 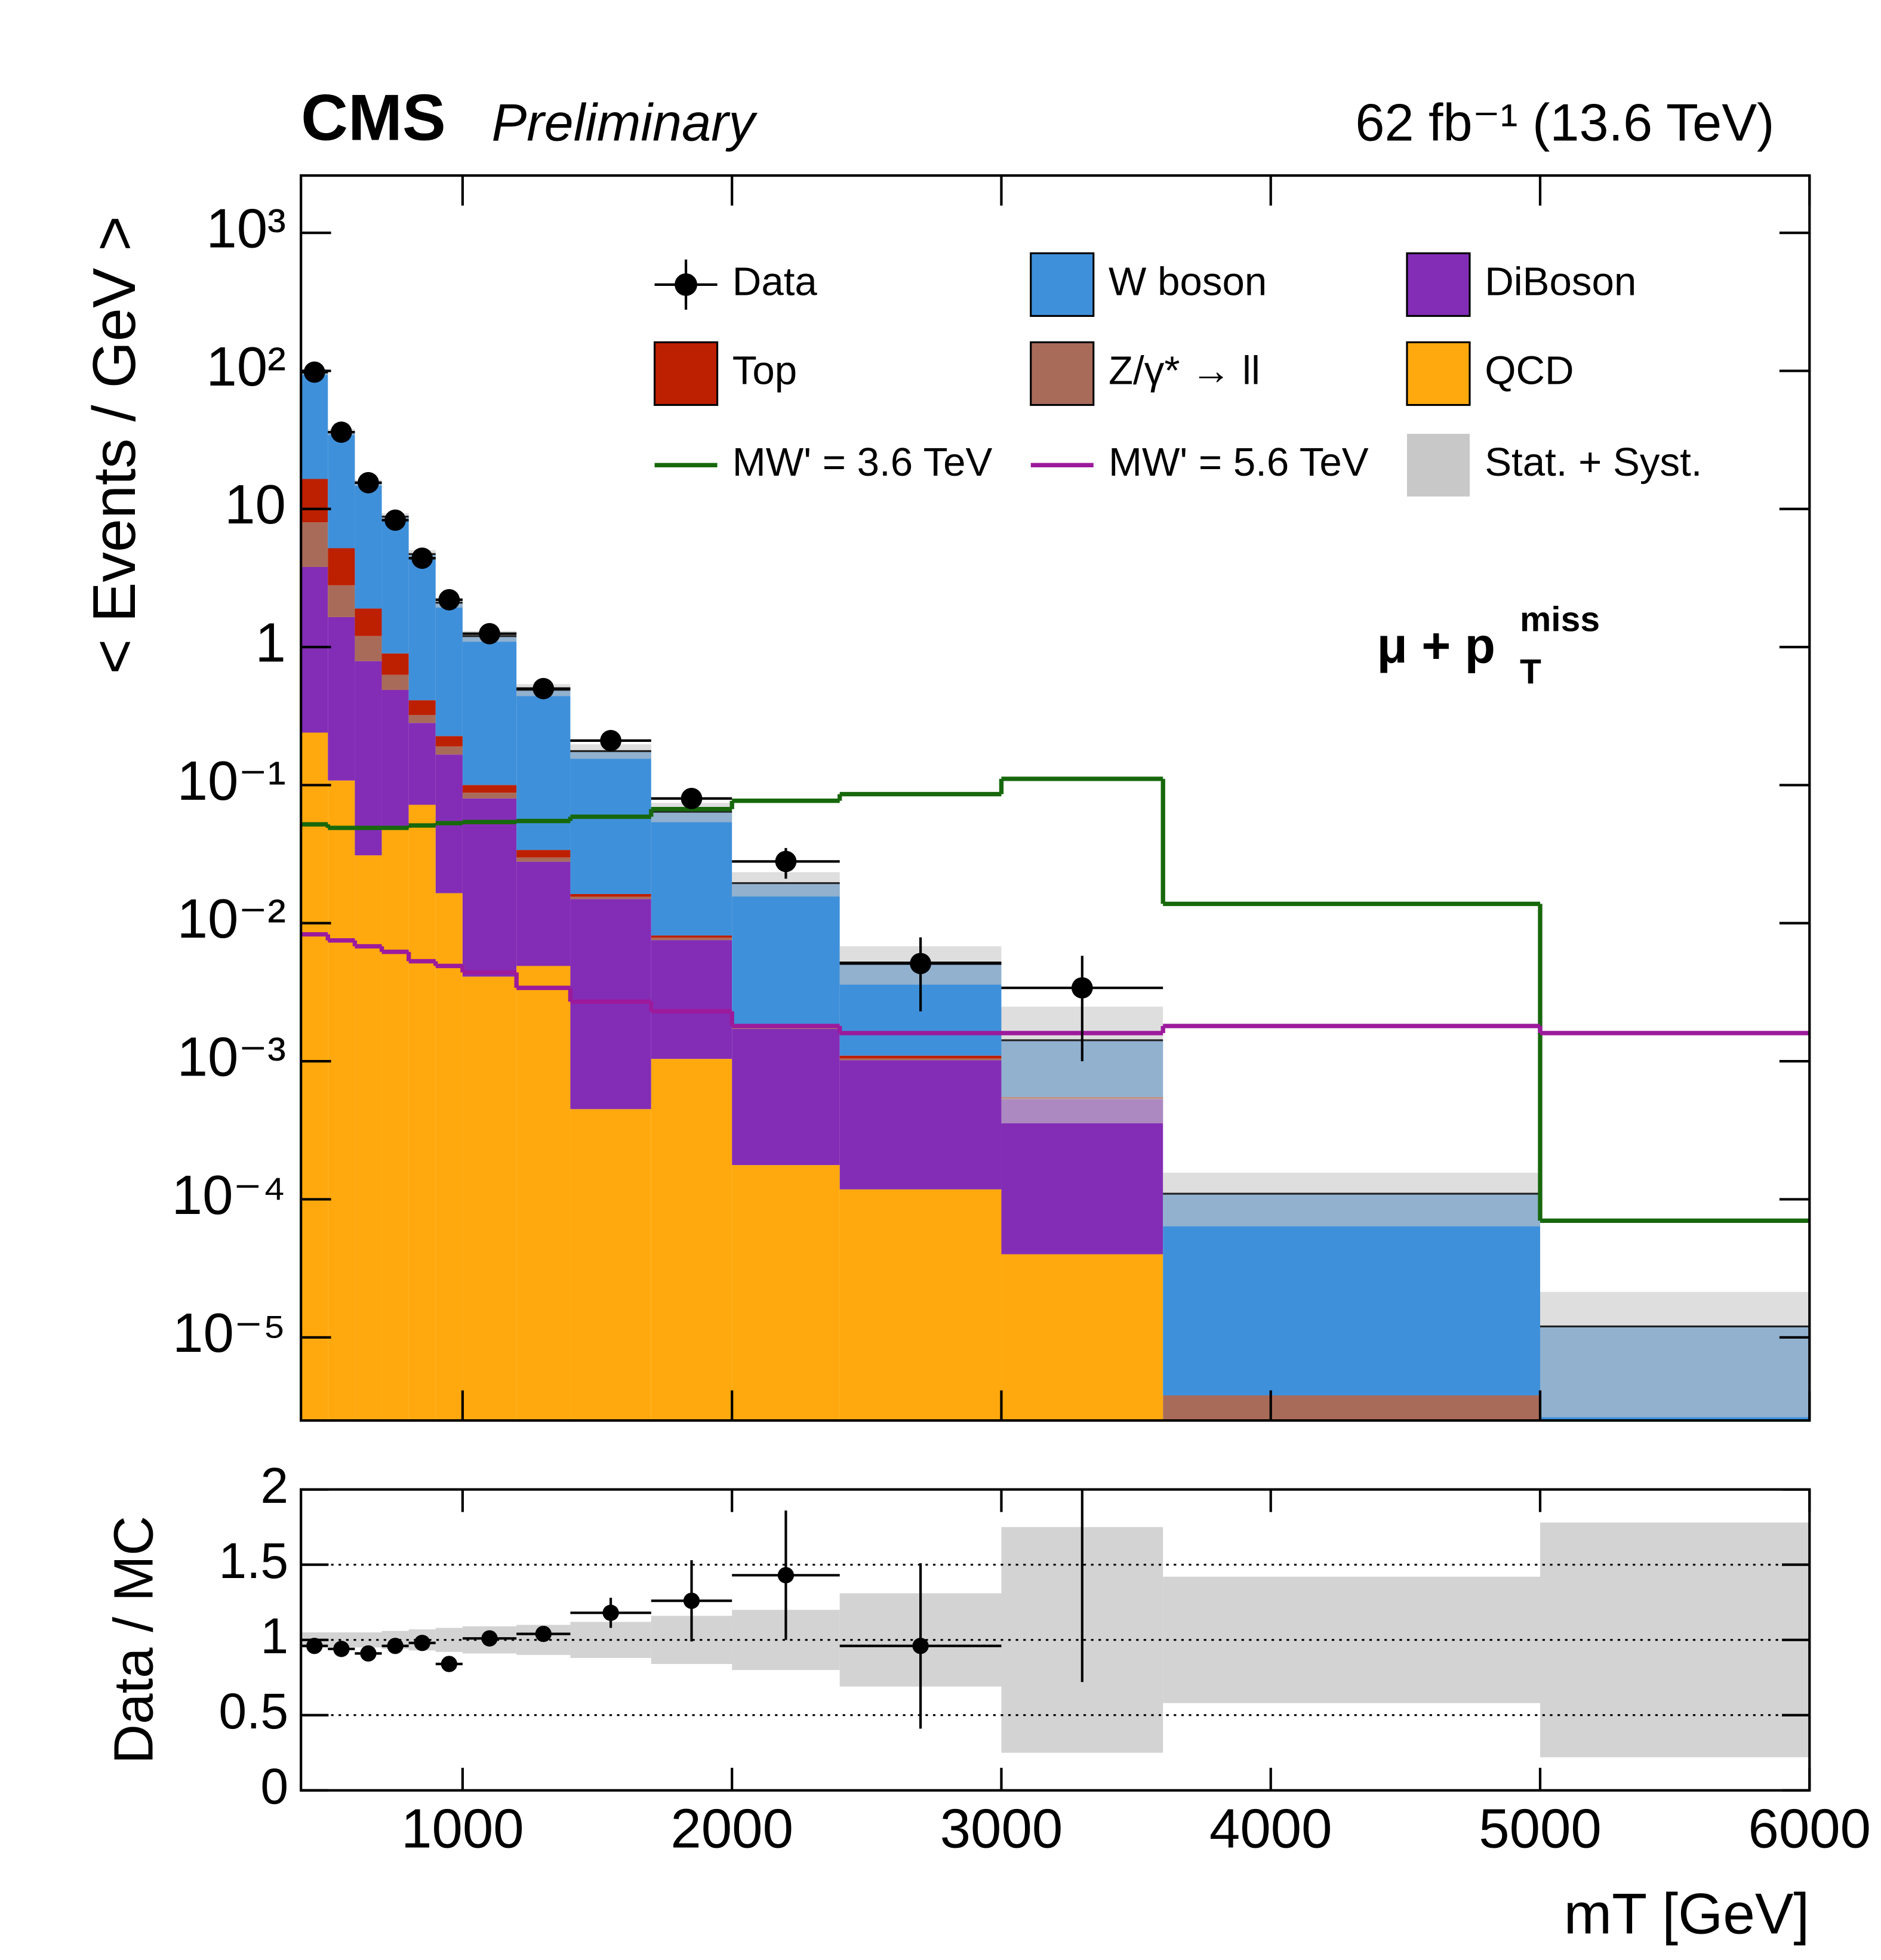 What do you see at coordinates (253, 1561) in the screenshot?
I see `ratio-y-tick-label: 1.5` at bounding box center [253, 1561].